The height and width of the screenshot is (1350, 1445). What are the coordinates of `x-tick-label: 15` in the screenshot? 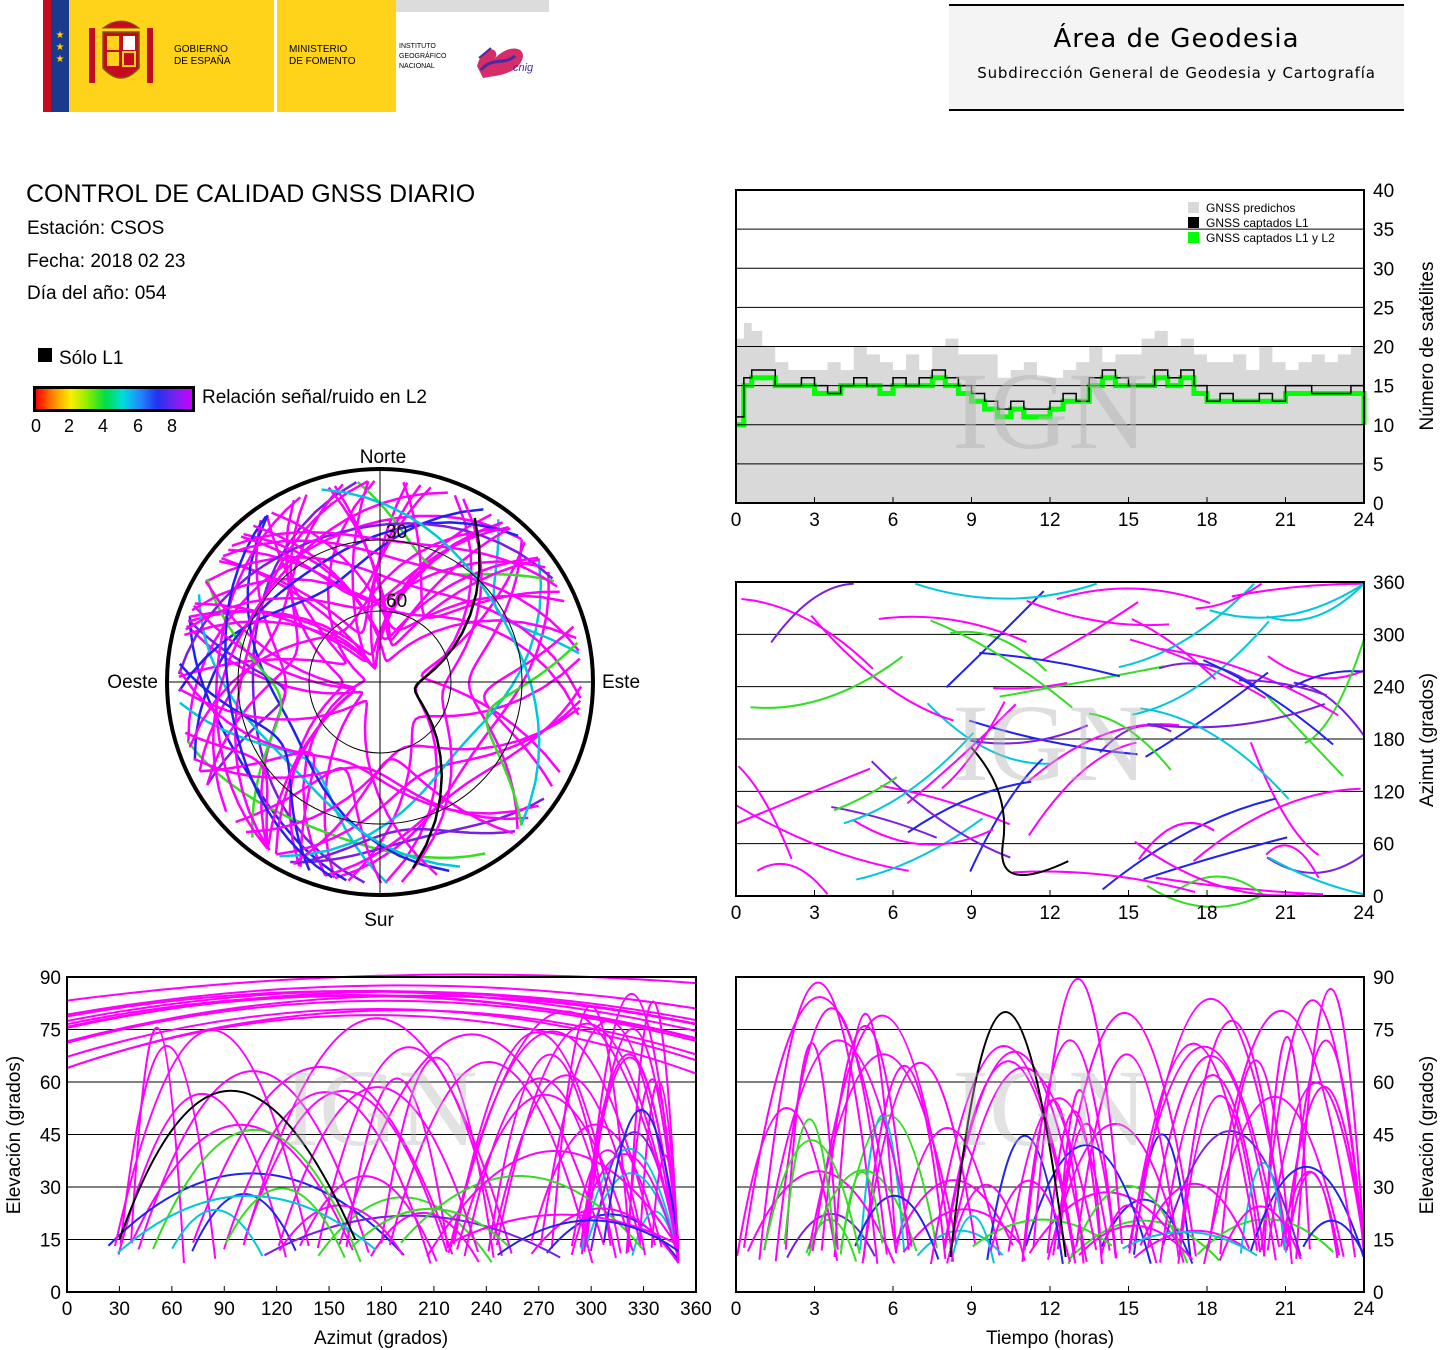 It's located at (1128, 1309).